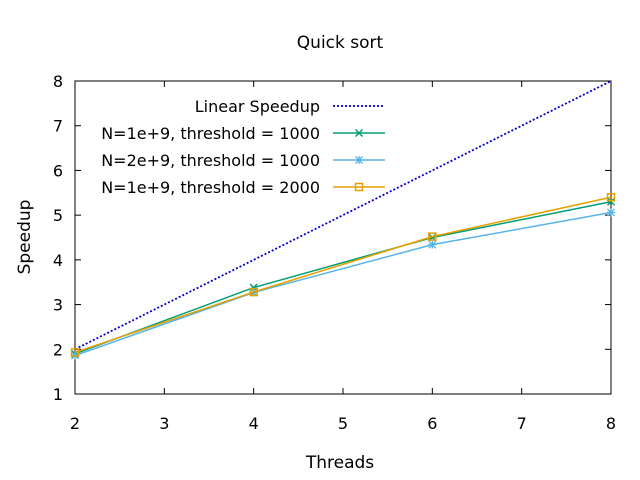 This screenshot has height=480, width=640. Describe the element at coordinates (58, 215) in the screenshot. I see `y-tick-label: 5` at that location.